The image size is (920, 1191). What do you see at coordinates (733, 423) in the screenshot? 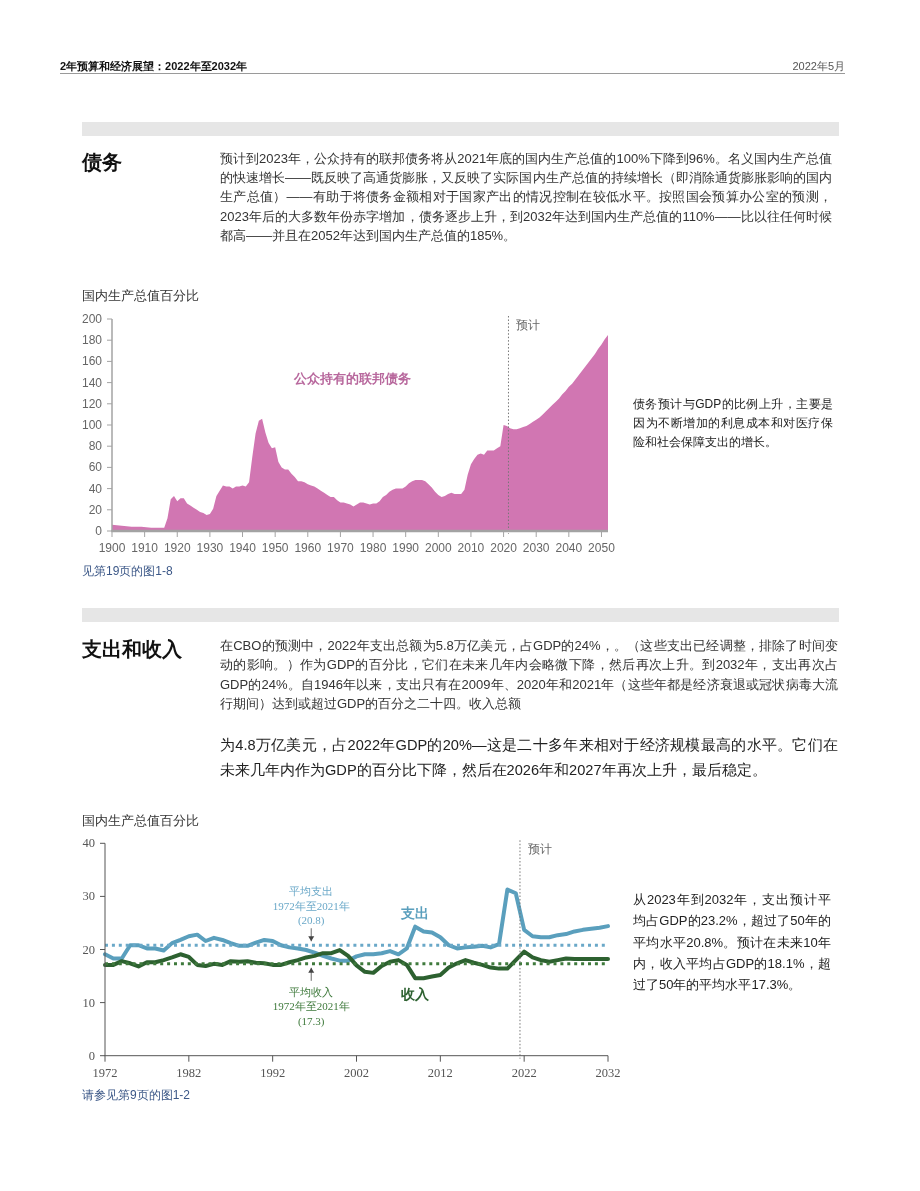
I see `text: 债务预计与GDP的比例上升，主要是因为不断增加的利息成本和对医疗保险和社会保障支出的增长。` at bounding box center [733, 423].